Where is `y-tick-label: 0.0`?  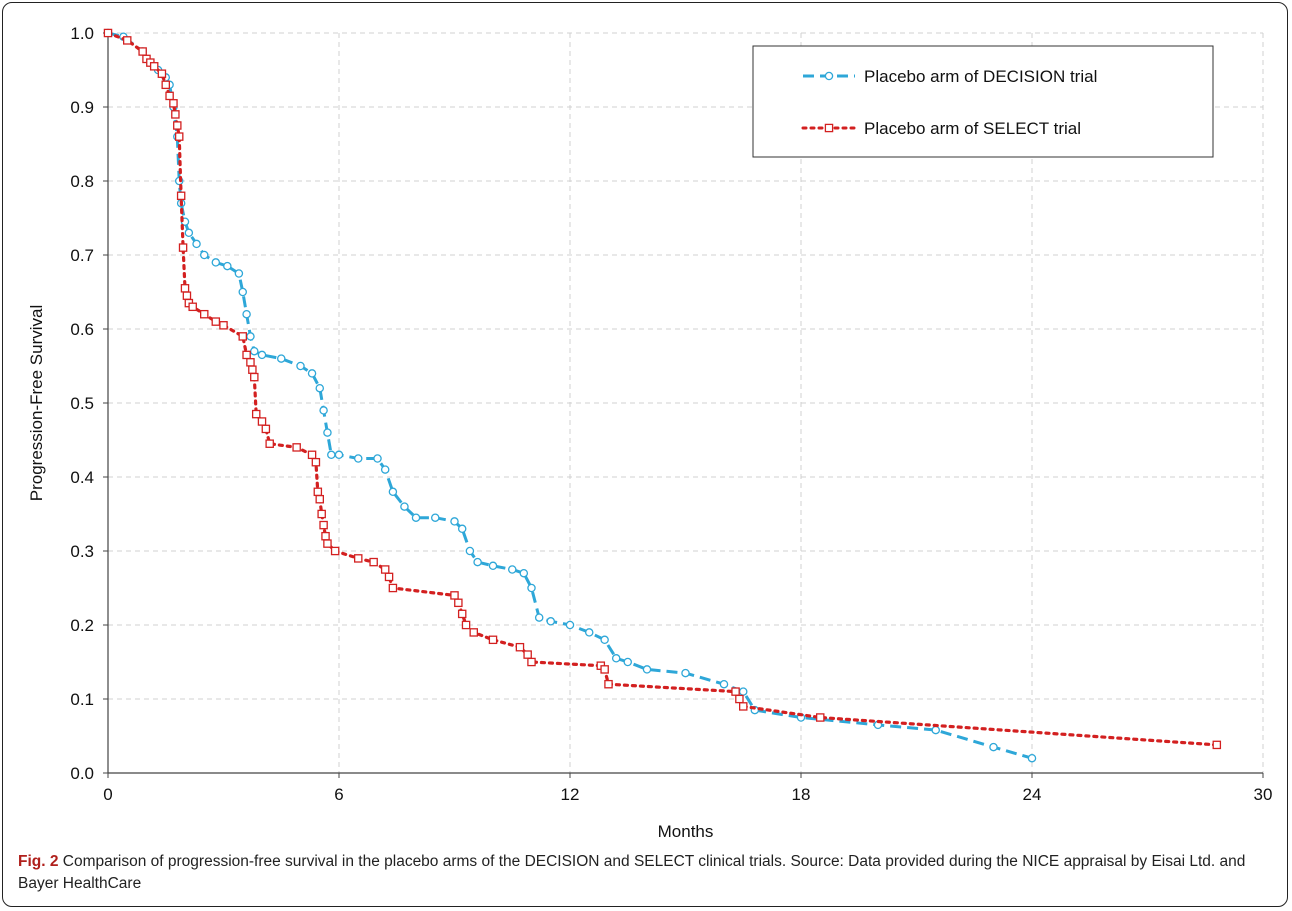
y-tick-label: 0.0 is located at coordinates (82, 773).